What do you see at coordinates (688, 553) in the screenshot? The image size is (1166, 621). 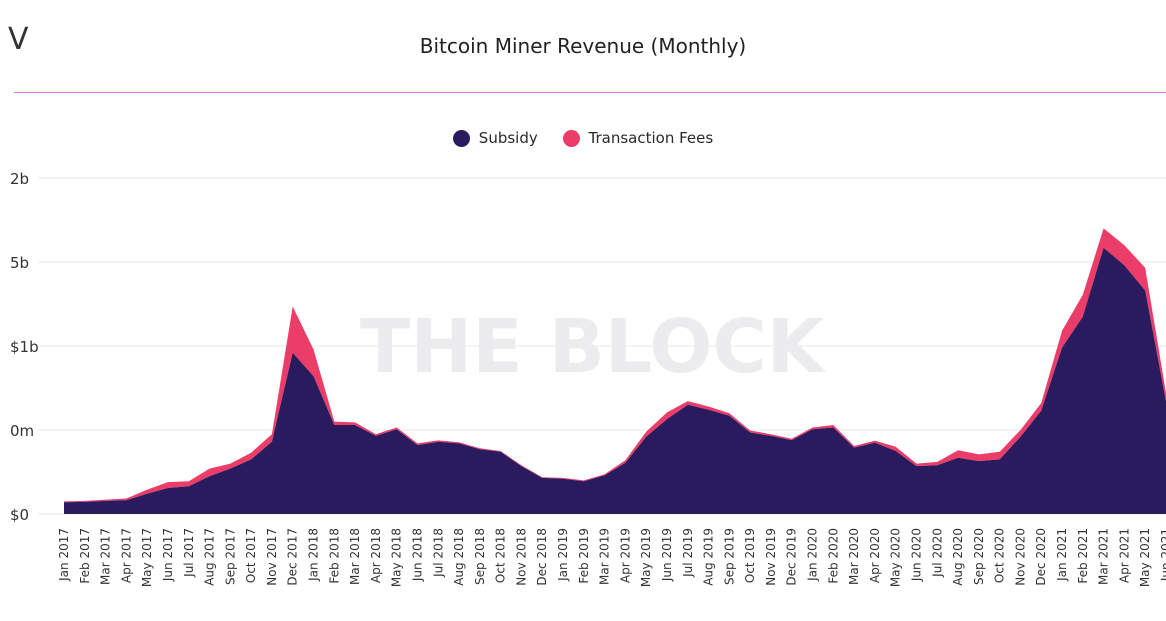 I see `x-tick-label: Jul 2019` at bounding box center [688, 553].